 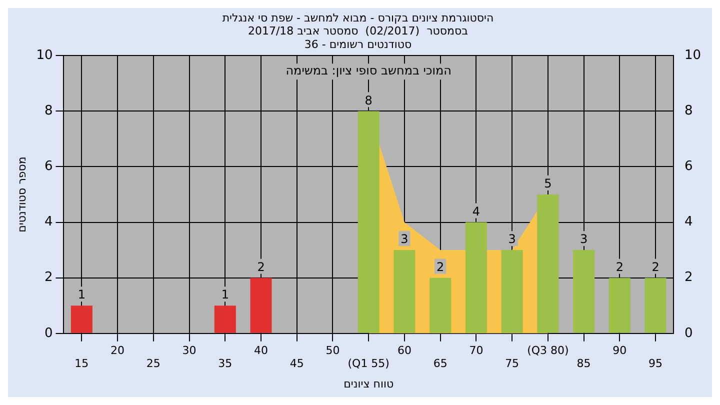 What do you see at coordinates (48, 111) in the screenshot?
I see `y-tick-label: 8` at bounding box center [48, 111].